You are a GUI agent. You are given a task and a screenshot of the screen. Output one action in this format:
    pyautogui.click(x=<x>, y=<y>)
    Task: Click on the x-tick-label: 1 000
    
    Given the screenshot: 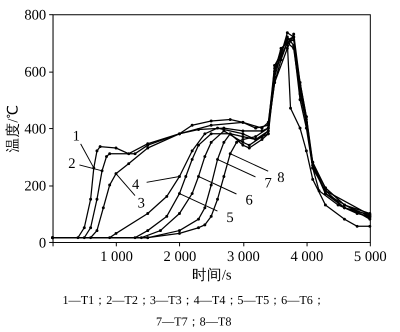 What is the action you would take?
    pyautogui.click(x=116, y=256)
    